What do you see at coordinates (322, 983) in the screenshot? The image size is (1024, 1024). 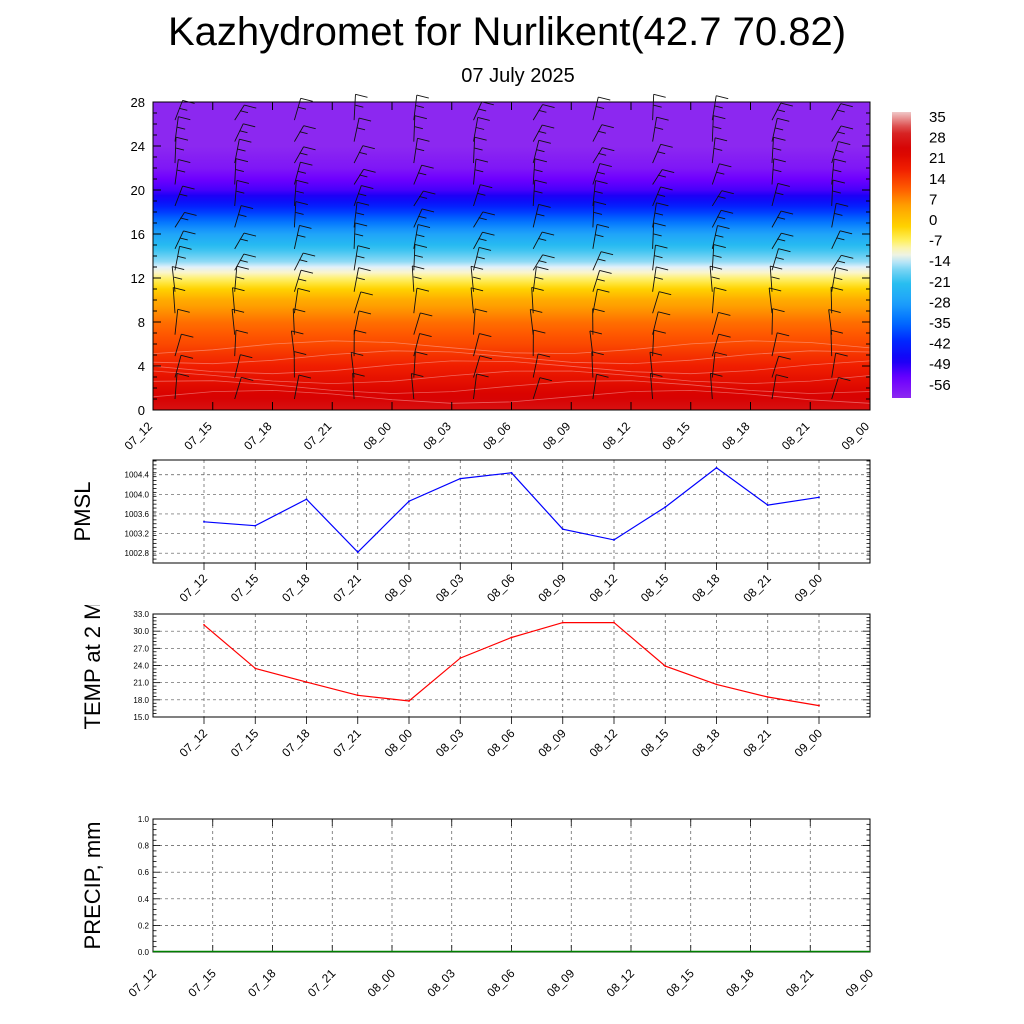 I see `x-tick-label: 07_21` at bounding box center [322, 983].